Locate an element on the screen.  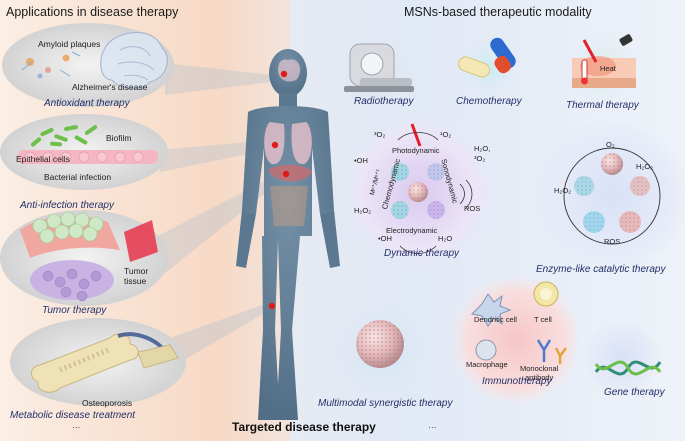
epithelial-cells-label: Epithelial cells is located at coordinates (43, 159).